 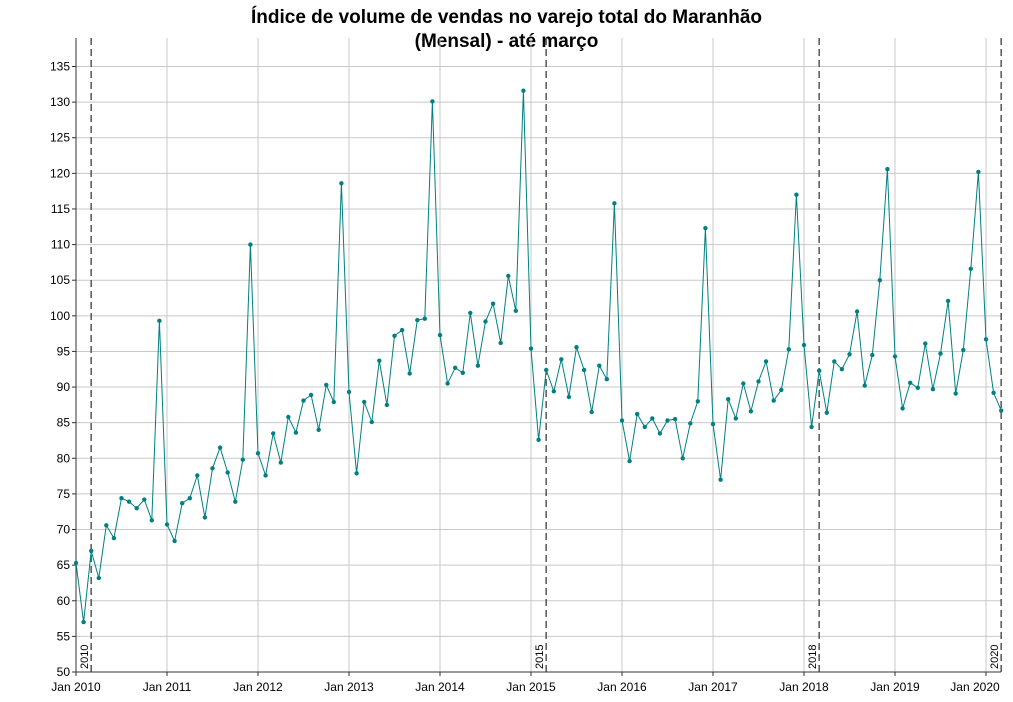 I want to click on x-tick-label: Jan 2011, so click(x=167, y=687).